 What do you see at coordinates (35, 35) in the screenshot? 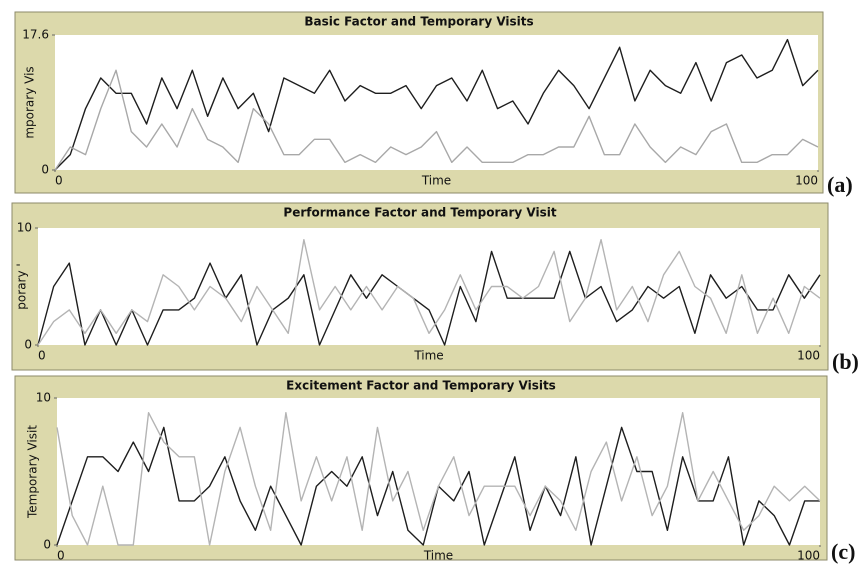
I see `y-tick-label: 17.6` at bounding box center [35, 35].